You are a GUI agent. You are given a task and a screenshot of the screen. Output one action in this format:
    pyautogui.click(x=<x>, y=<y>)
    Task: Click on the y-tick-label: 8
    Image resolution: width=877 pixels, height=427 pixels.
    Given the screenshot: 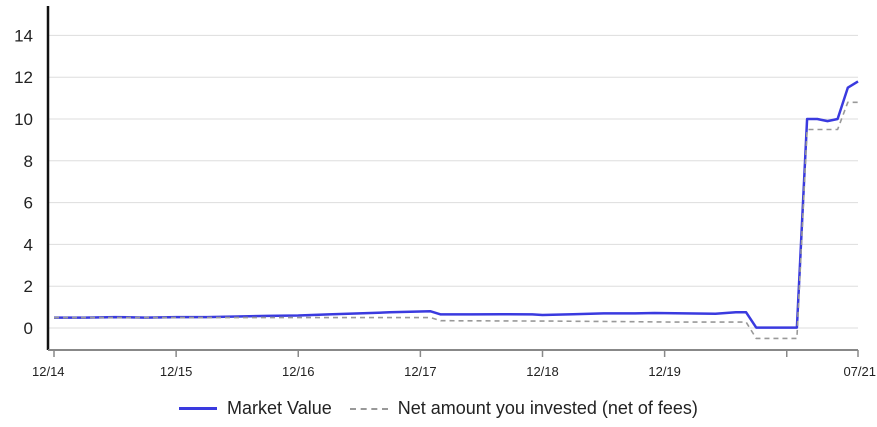 What is the action you would take?
    pyautogui.click(x=28, y=161)
    